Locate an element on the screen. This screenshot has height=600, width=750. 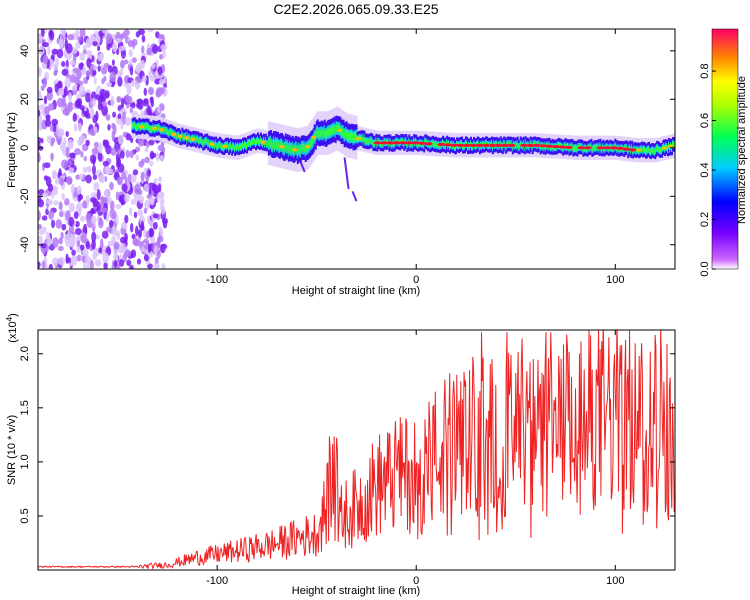
y-tick-label: 2.0 is located at coordinates (25, 353).